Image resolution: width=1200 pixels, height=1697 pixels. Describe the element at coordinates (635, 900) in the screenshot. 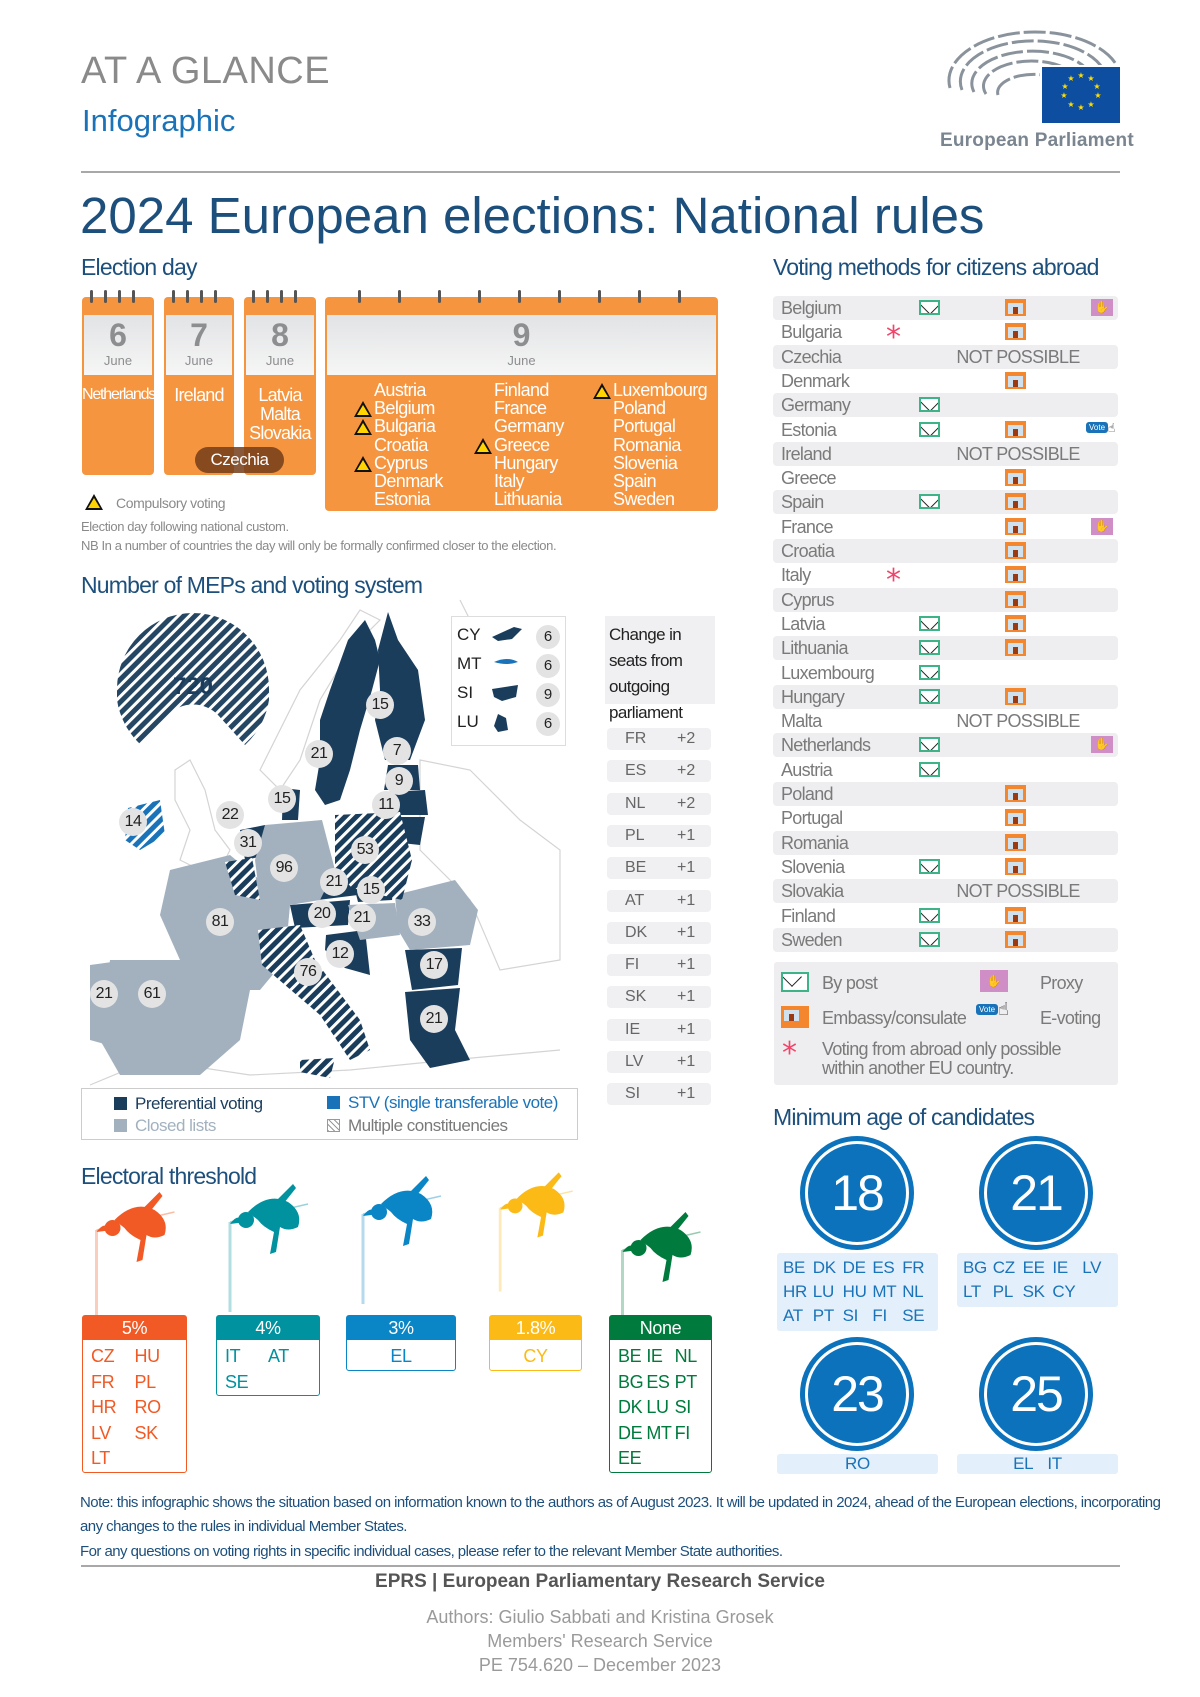

I see `change-code: AT` at that location.